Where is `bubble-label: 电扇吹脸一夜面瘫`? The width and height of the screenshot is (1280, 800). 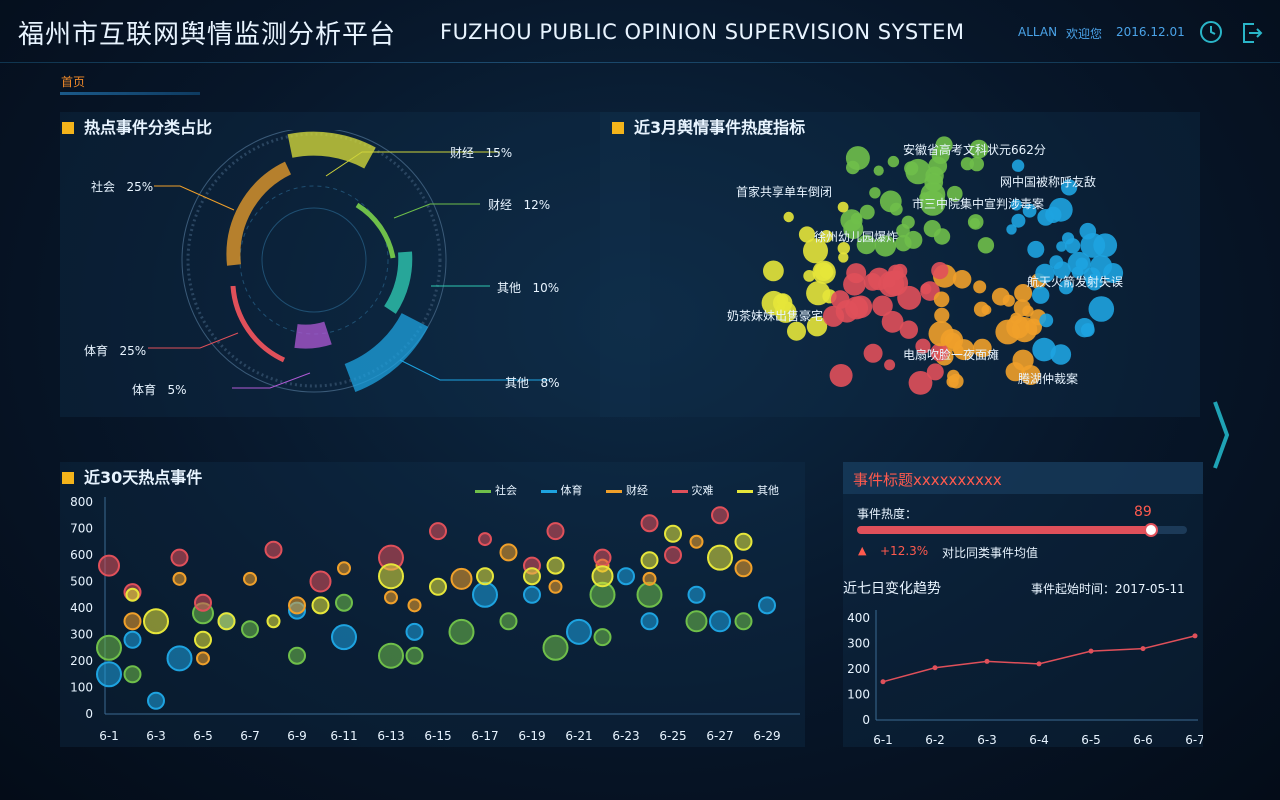
bubble-label: 电扇吹脸一夜面瘫 is located at coordinates (951, 355).